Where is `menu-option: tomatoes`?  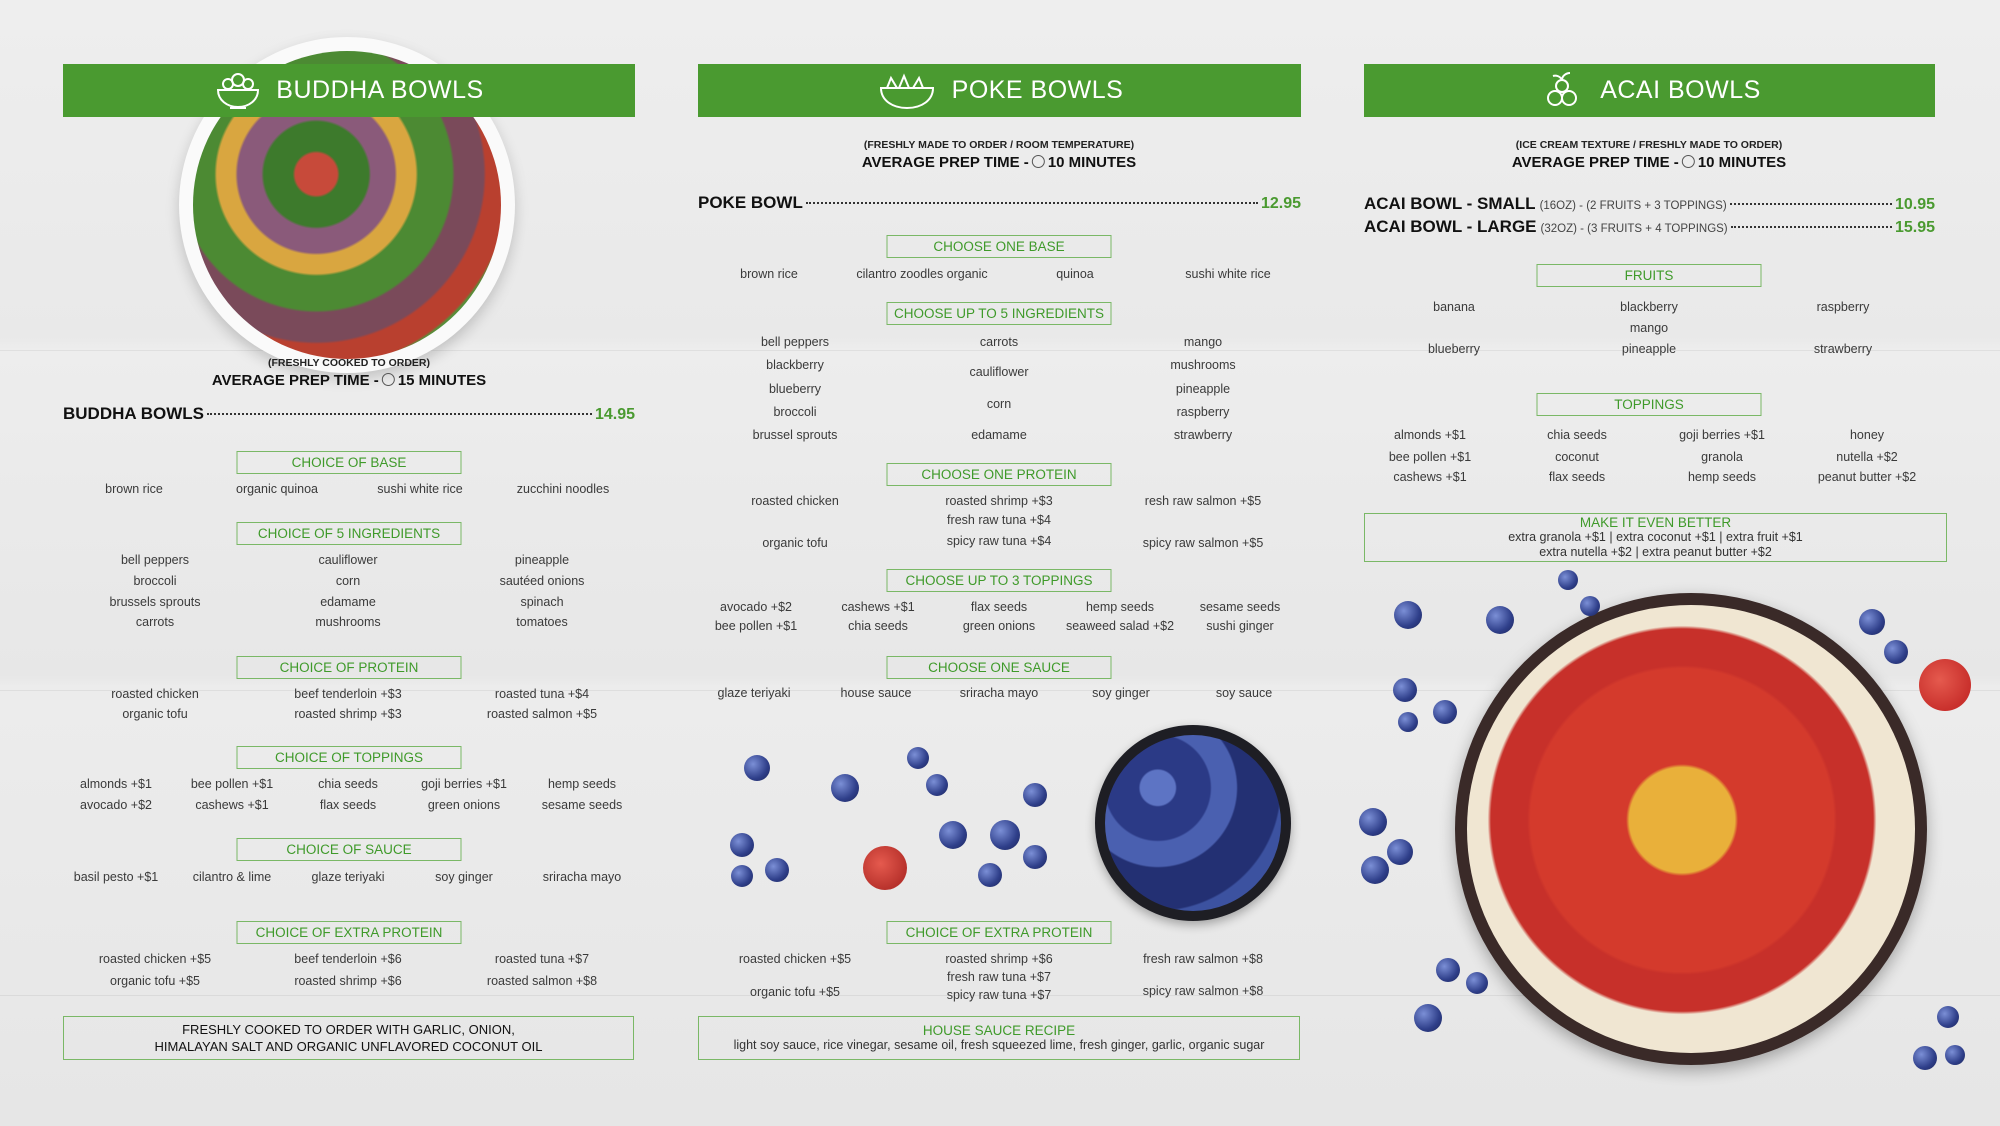 menu-option: tomatoes is located at coordinates (542, 622).